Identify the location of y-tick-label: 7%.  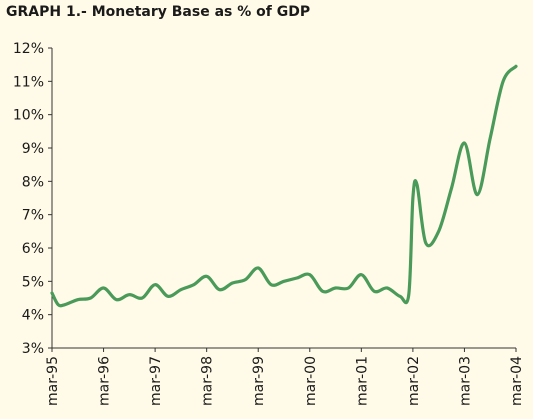
(33, 216).